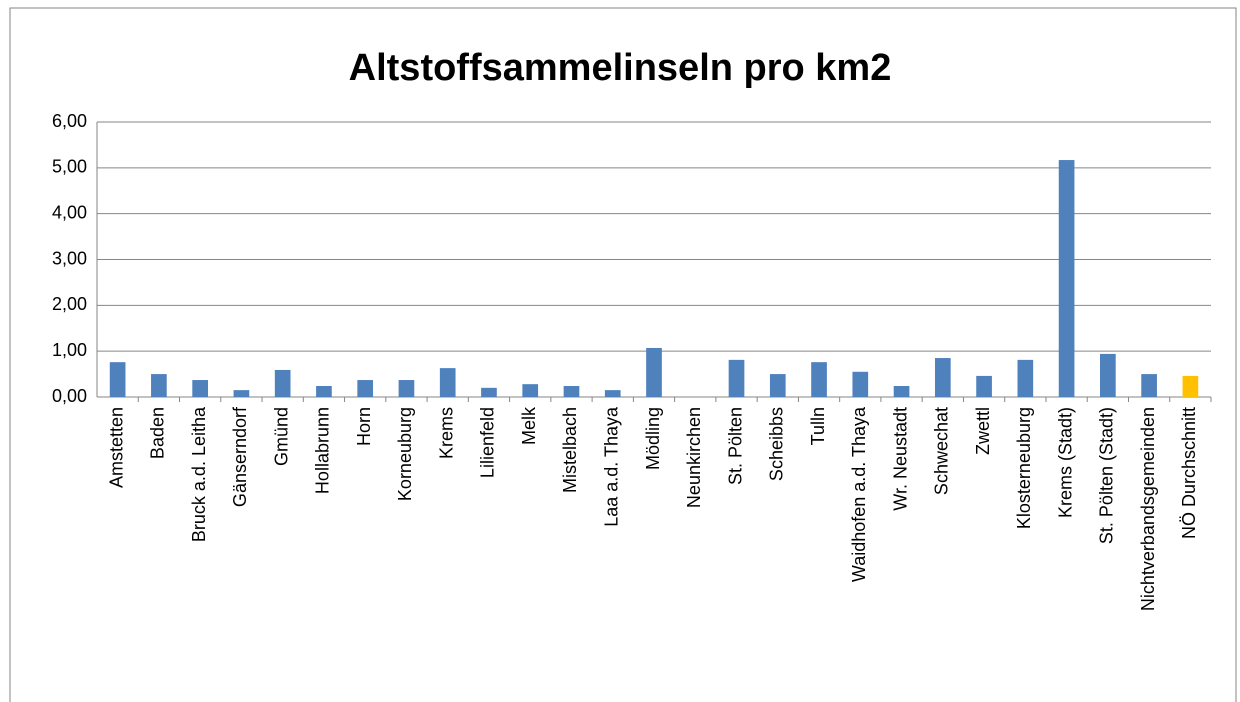 The height and width of the screenshot is (702, 1240). I want to click on x-tick-label: Melk, so click(529, 425).